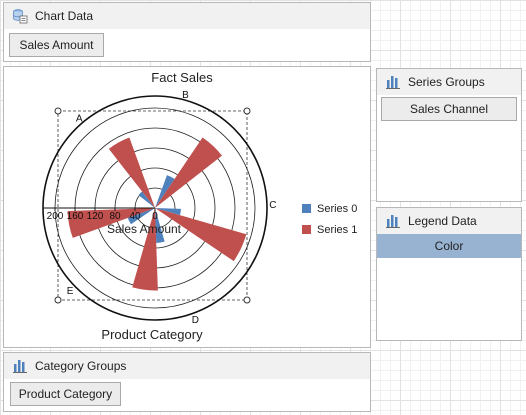 This screenshot has height=415, width=526. I want to click on resize-handle-br, so click(247, 300).